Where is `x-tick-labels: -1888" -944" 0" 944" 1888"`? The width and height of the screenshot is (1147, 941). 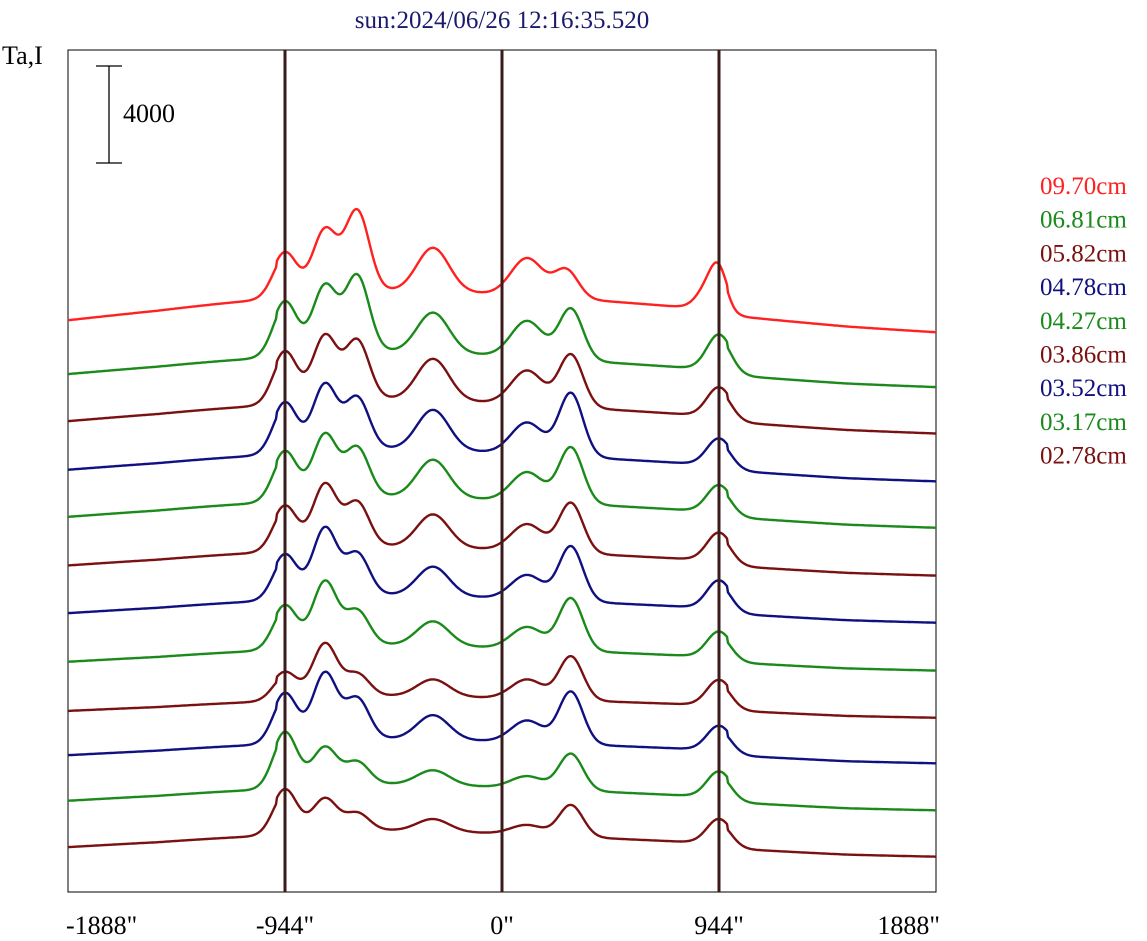
x-tick-labels: -1888" -944" 0" 944" 1888" is located at coordinates (503, 925).